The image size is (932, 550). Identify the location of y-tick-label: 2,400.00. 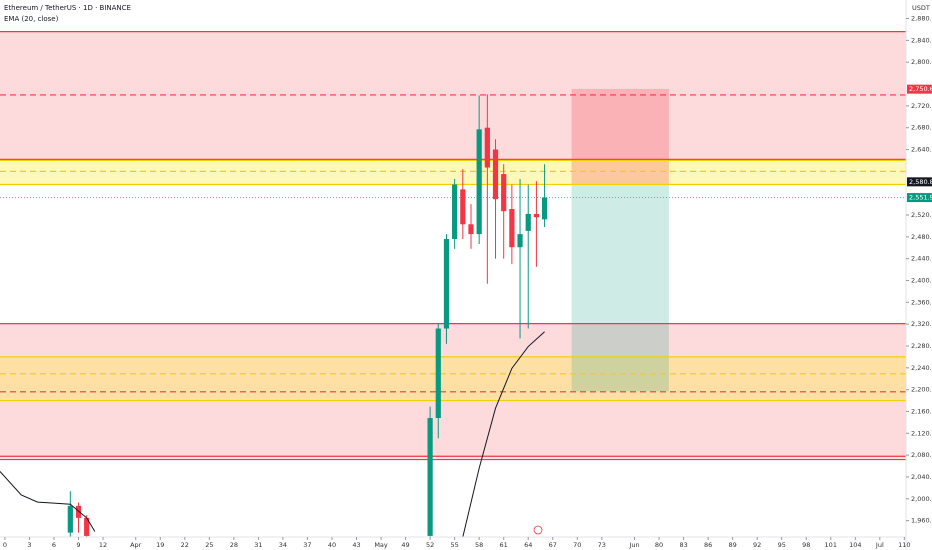
(921, 281).